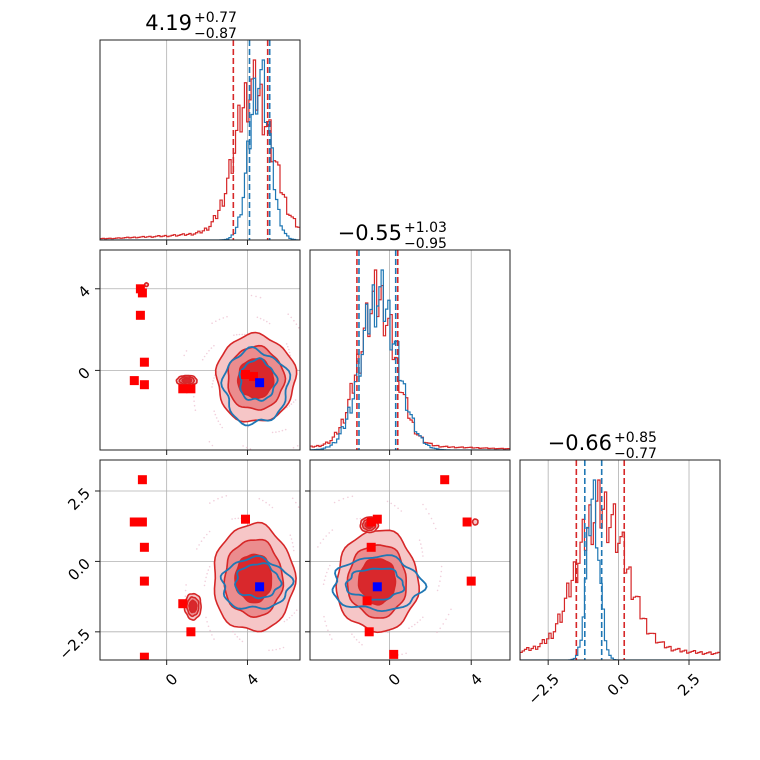 This screenshot has height=760, width=760. Describe the element at coordinates (475, 679) in the screenshot. I see `x-tick-label: 4` at that location.